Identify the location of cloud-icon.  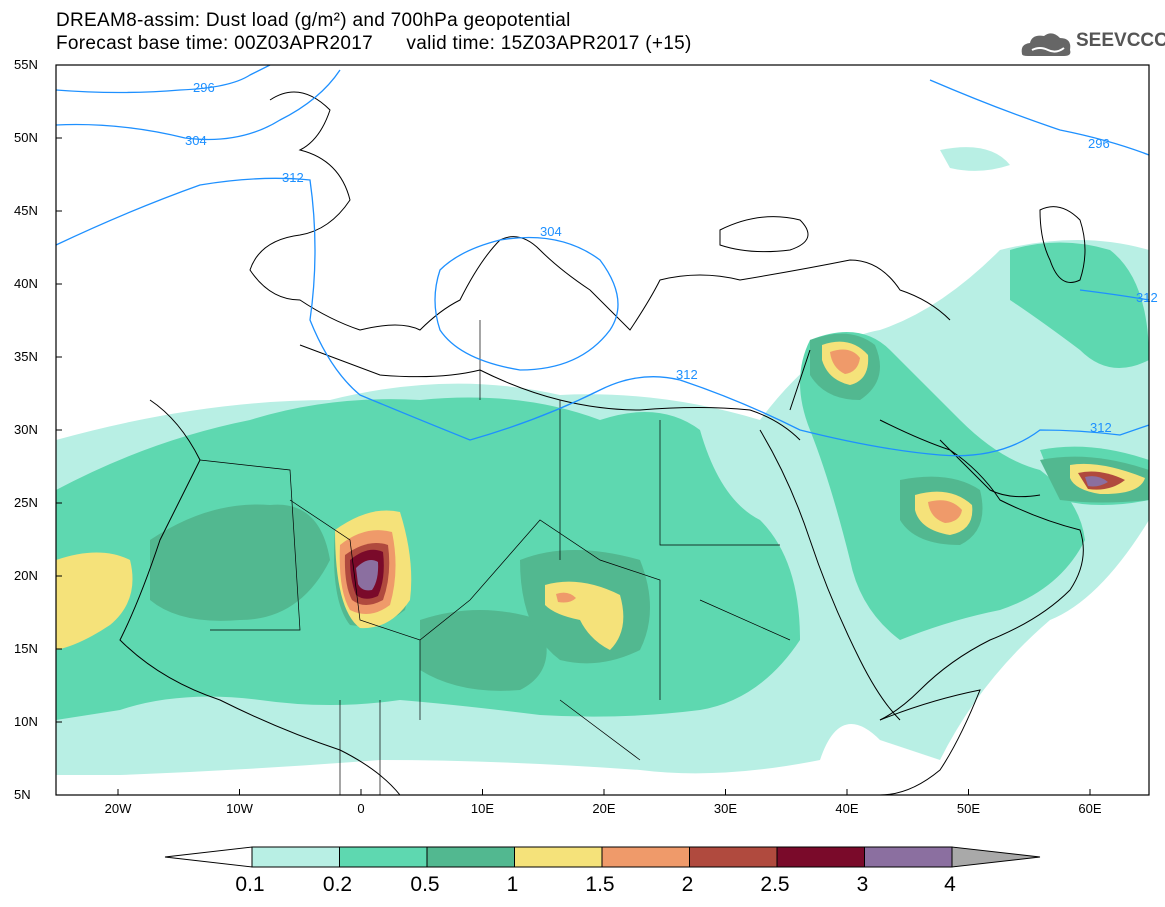
(1046, 44).